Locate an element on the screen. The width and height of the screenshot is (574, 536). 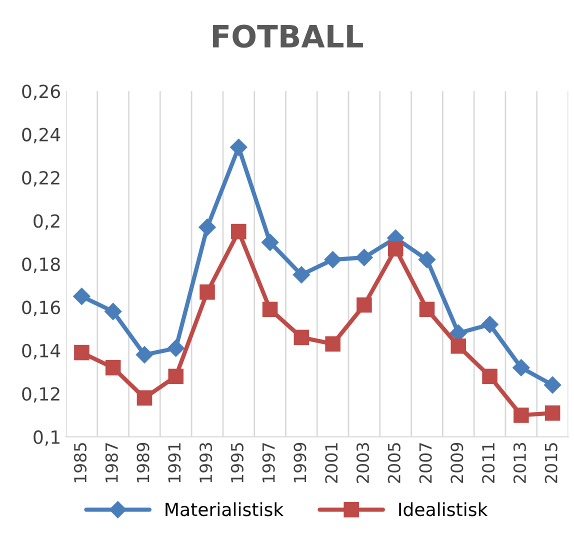
x-tick-label: 2005 is located at coordinates (394, 463).